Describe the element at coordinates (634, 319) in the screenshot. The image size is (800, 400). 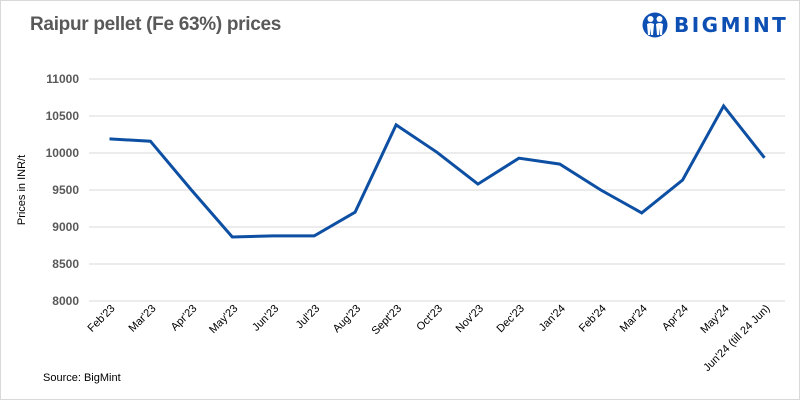
I see `x-tick-label: Mar'24` at that location.